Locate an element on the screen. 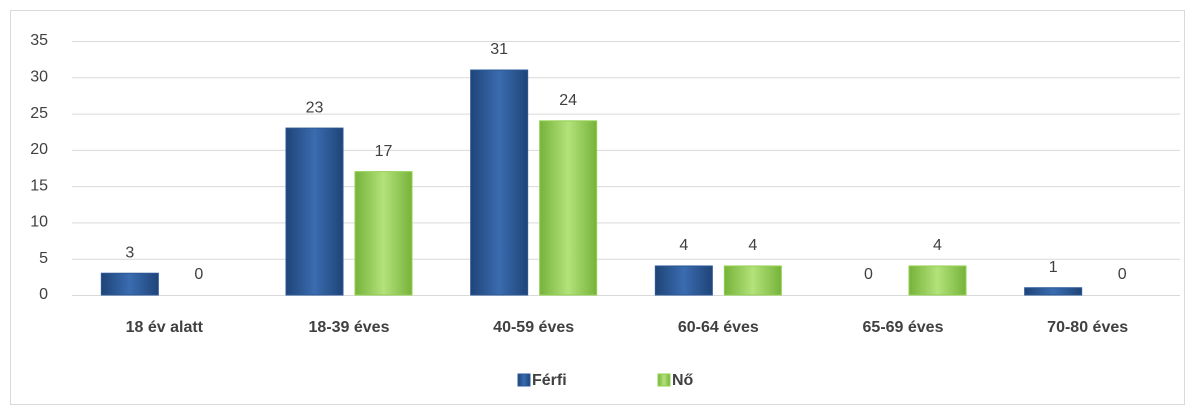 The image size is (1195, 414). x-tick-label: 70-80 éves is located at coordinates (1087, 327).